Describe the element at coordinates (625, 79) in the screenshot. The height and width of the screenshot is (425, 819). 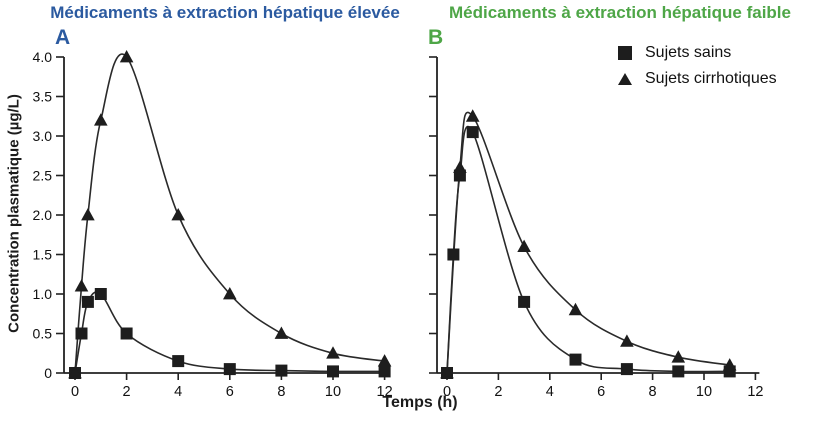
I see `triangle-marker-icon` at that location.